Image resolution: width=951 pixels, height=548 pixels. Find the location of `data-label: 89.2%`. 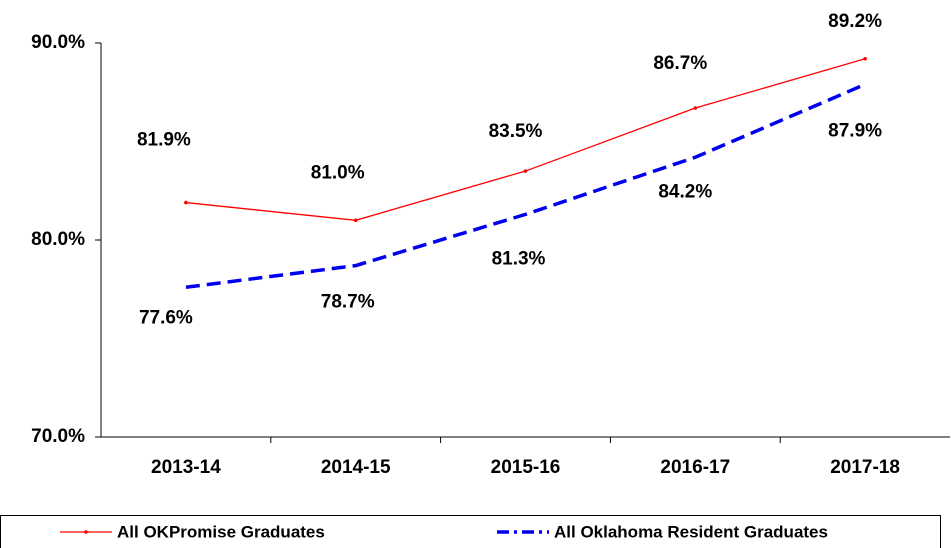

data-label: 89.2% is located at coordinates (855, 21).